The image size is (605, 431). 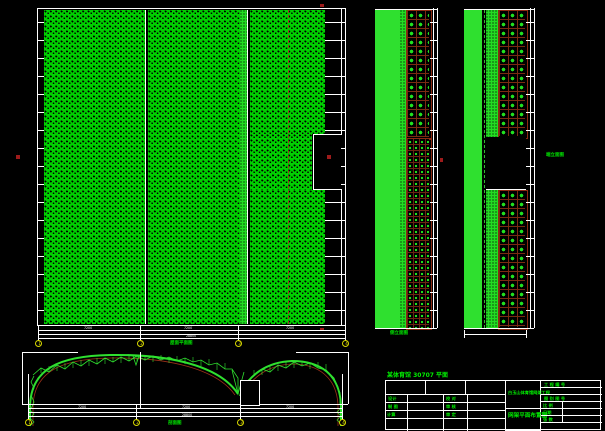 I want to click on tb-cell-label-date, so click(x=552, y=412).